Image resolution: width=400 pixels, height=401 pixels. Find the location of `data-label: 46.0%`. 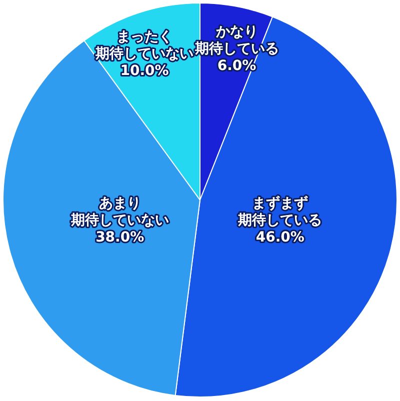

data-label: 46.0% is located at coordinates (280, 237).